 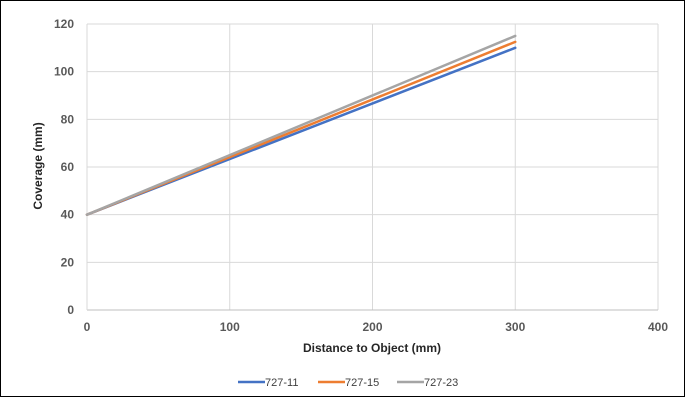 What do you see at coordinates (38, 165) in the screenshot?
I see `y-axis-title: Coverage (mm)` at bounding box center [38, 165].